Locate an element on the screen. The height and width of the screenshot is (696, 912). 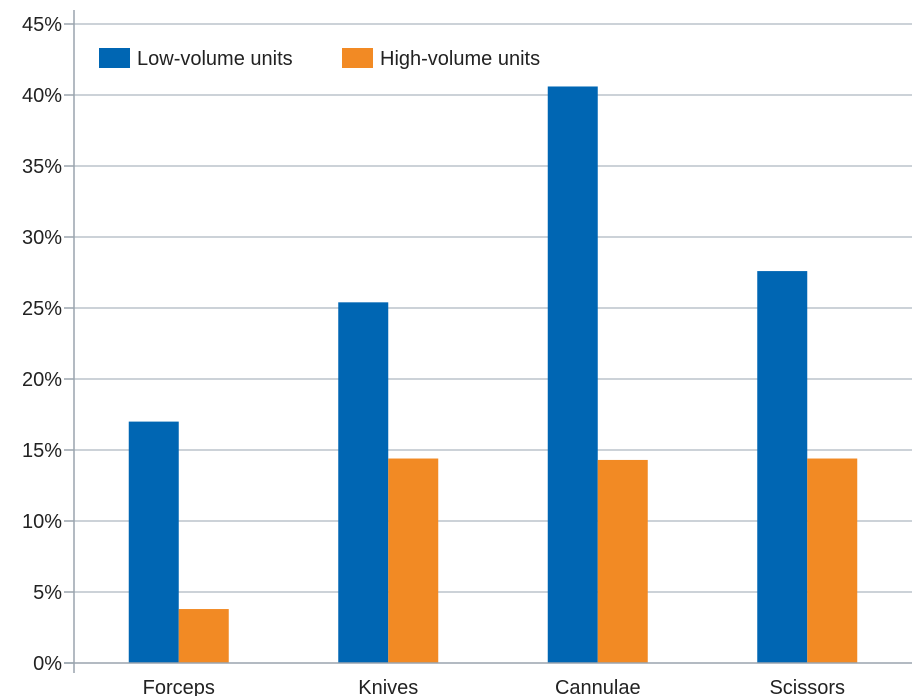
y-tick-label: 10% is located at coordinates (42, 522).